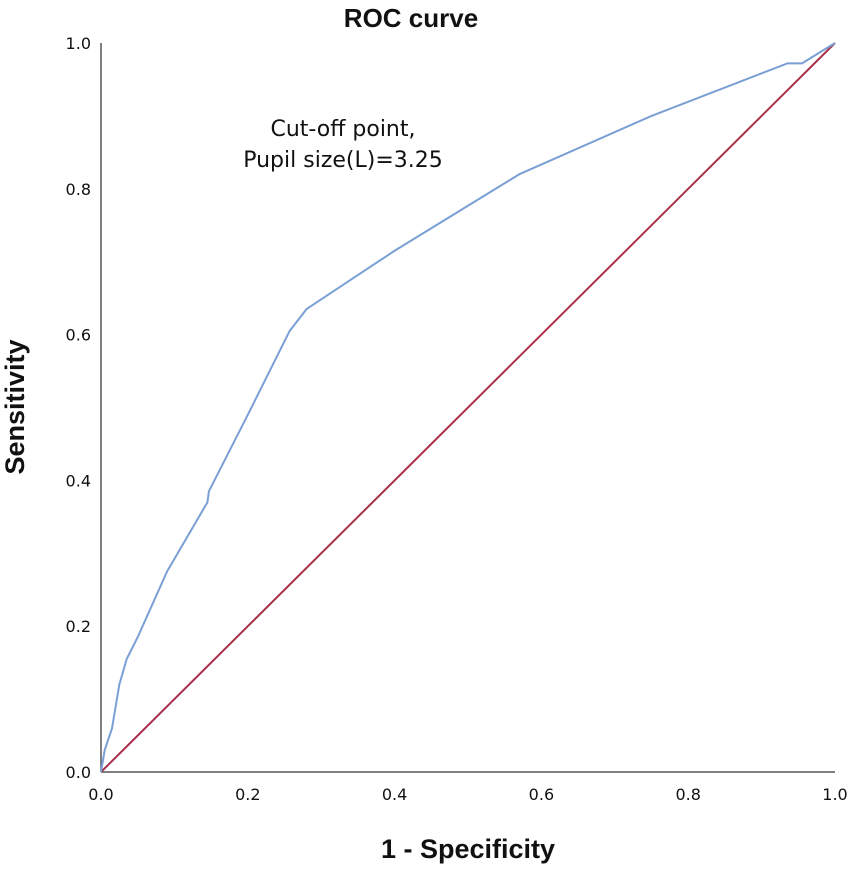 The width and height of the screenshot is (856, 869). I want to click on x-tick-label: 1.0, so click(834, 794).